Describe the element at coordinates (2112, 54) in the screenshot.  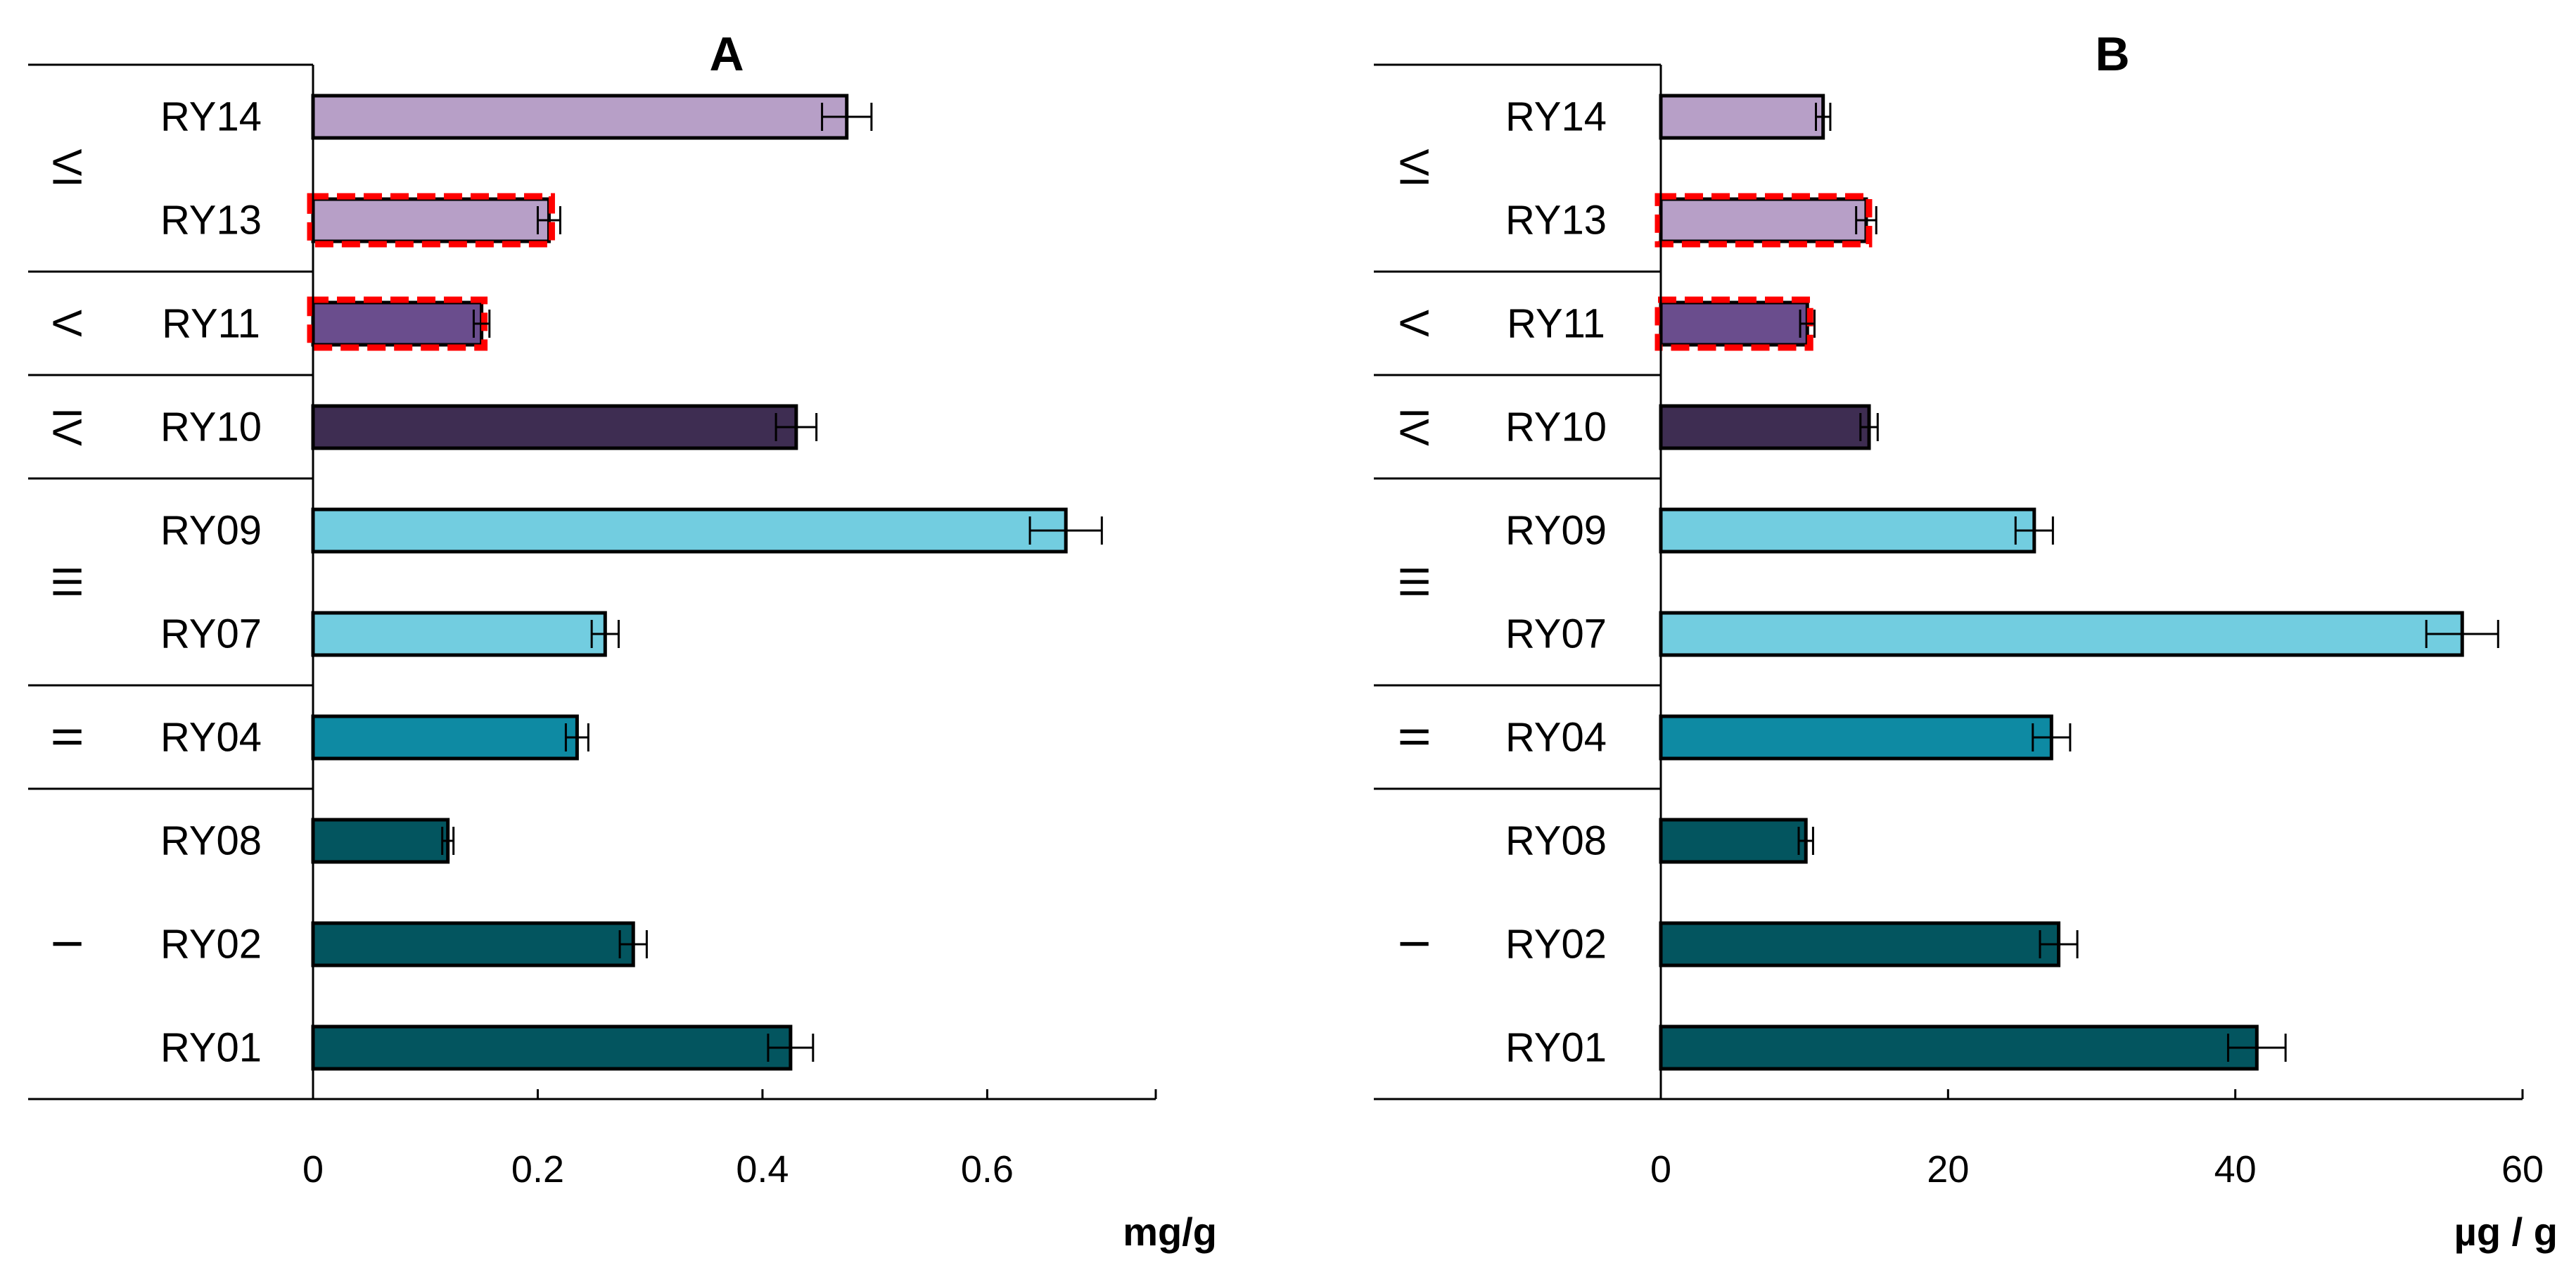
I see `chart-title: B` at that location.